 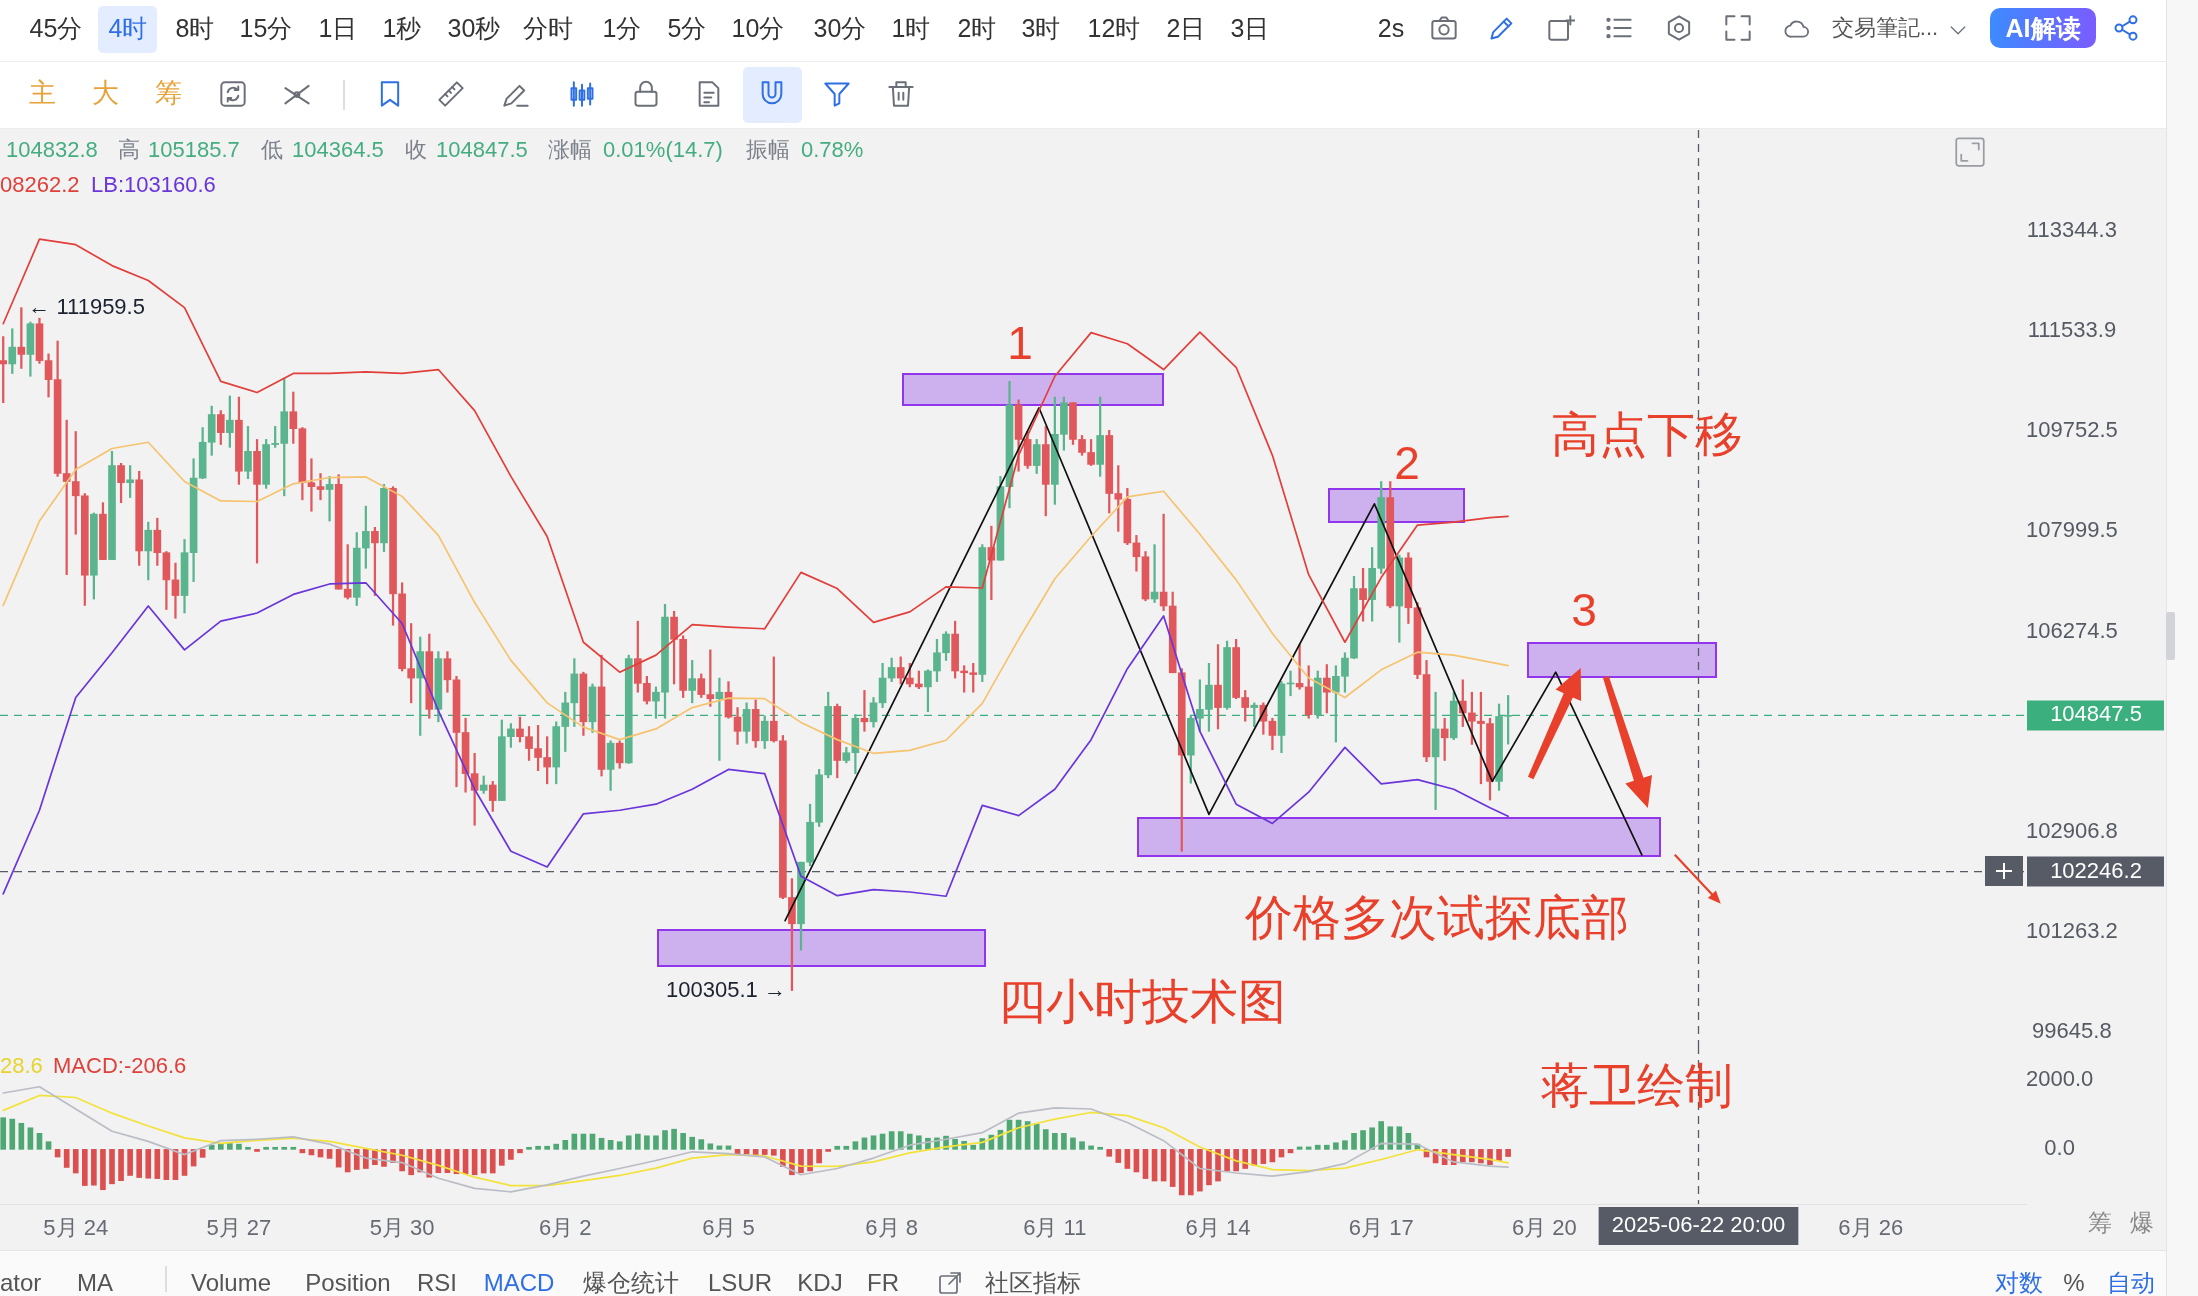 I want to click on text: KDJ, so click(x=820, y=1282).